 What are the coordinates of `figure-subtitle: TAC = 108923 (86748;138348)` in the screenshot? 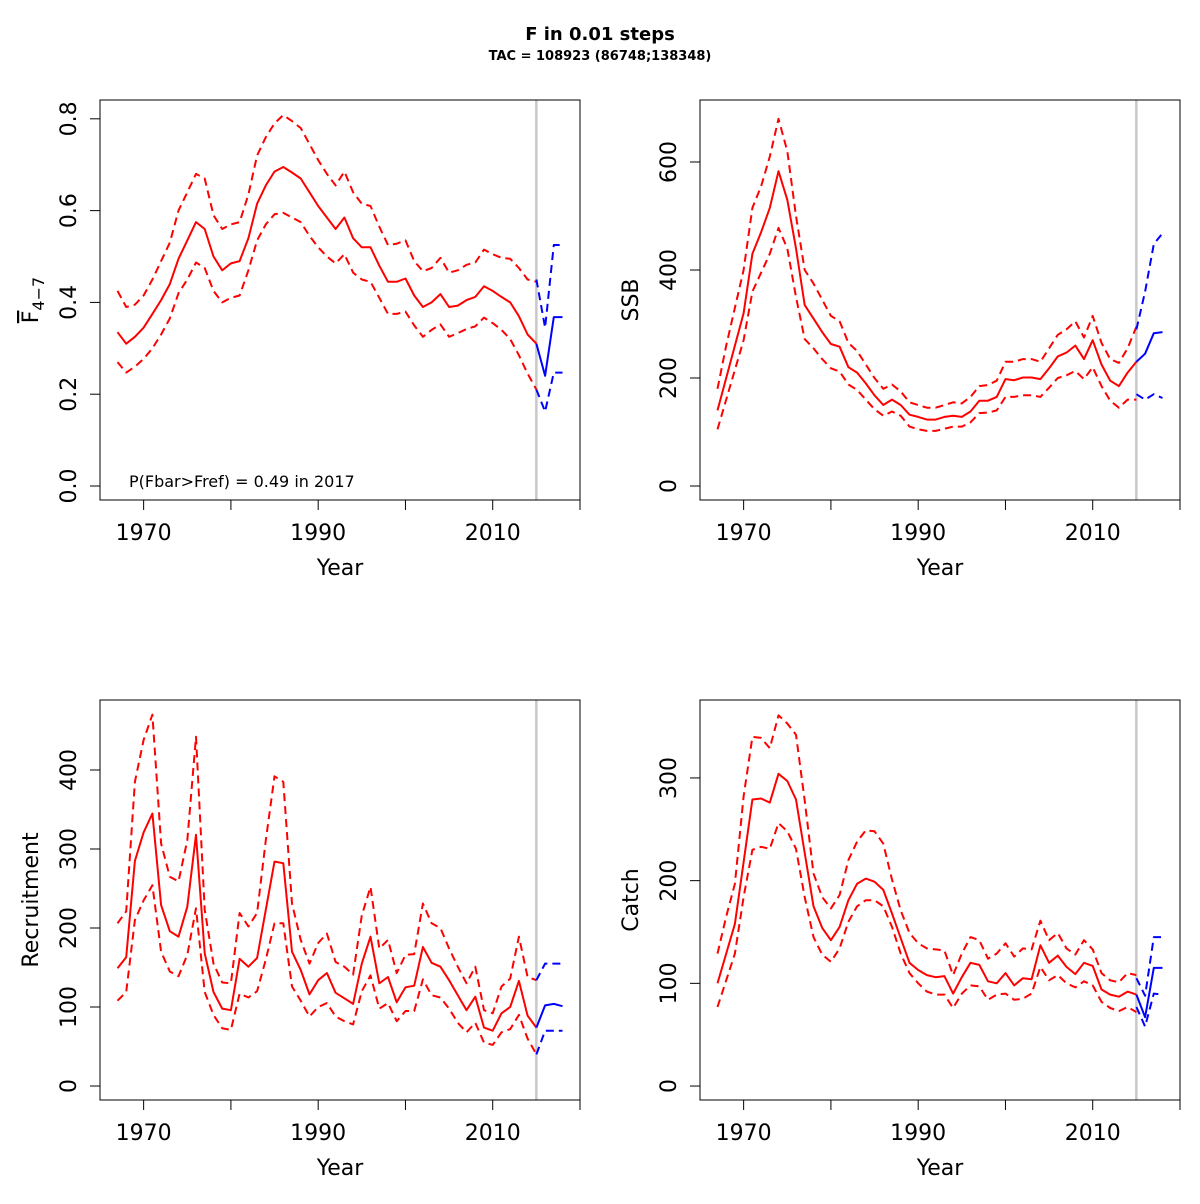 It's located at (600, 56).